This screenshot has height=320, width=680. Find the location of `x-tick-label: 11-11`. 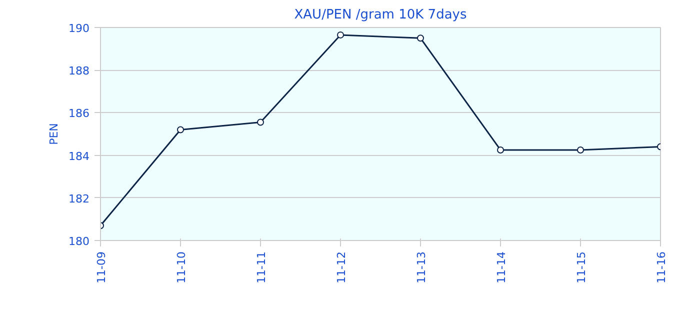

x-tick-label: 11-11 is located at coordinates (261, 267).